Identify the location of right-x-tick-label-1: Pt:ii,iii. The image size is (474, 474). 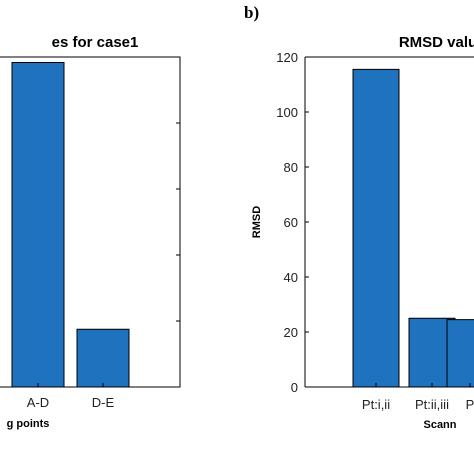
(432, 404).